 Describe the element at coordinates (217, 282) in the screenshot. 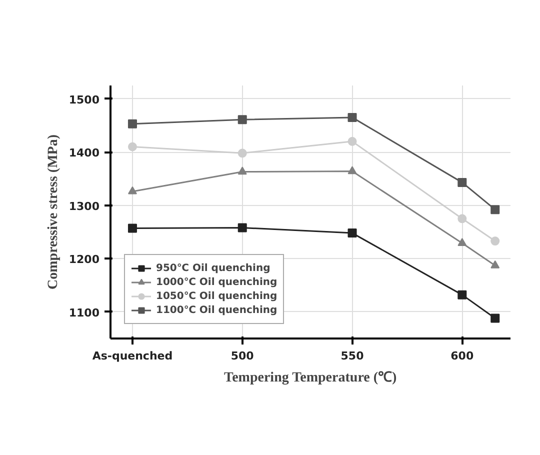

I see `legend-label: 1000℃ Oil quenching` at that location.